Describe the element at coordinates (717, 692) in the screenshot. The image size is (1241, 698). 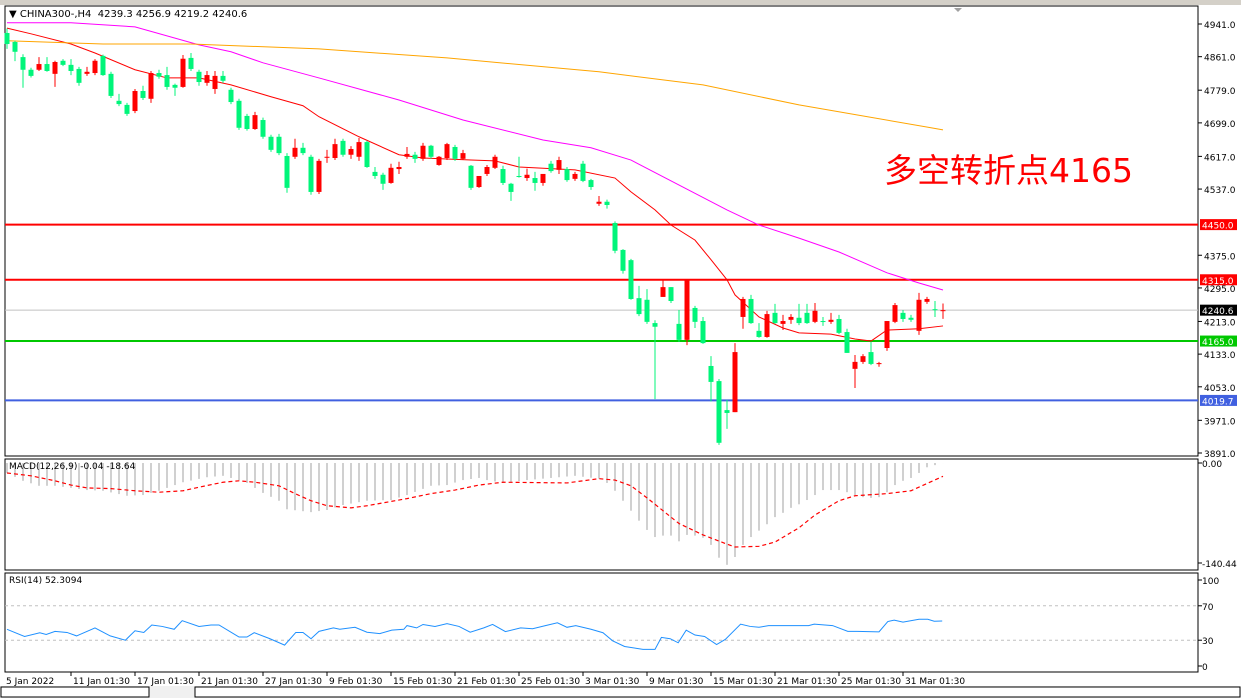
I see `horizontal-scrollbar` at that location.